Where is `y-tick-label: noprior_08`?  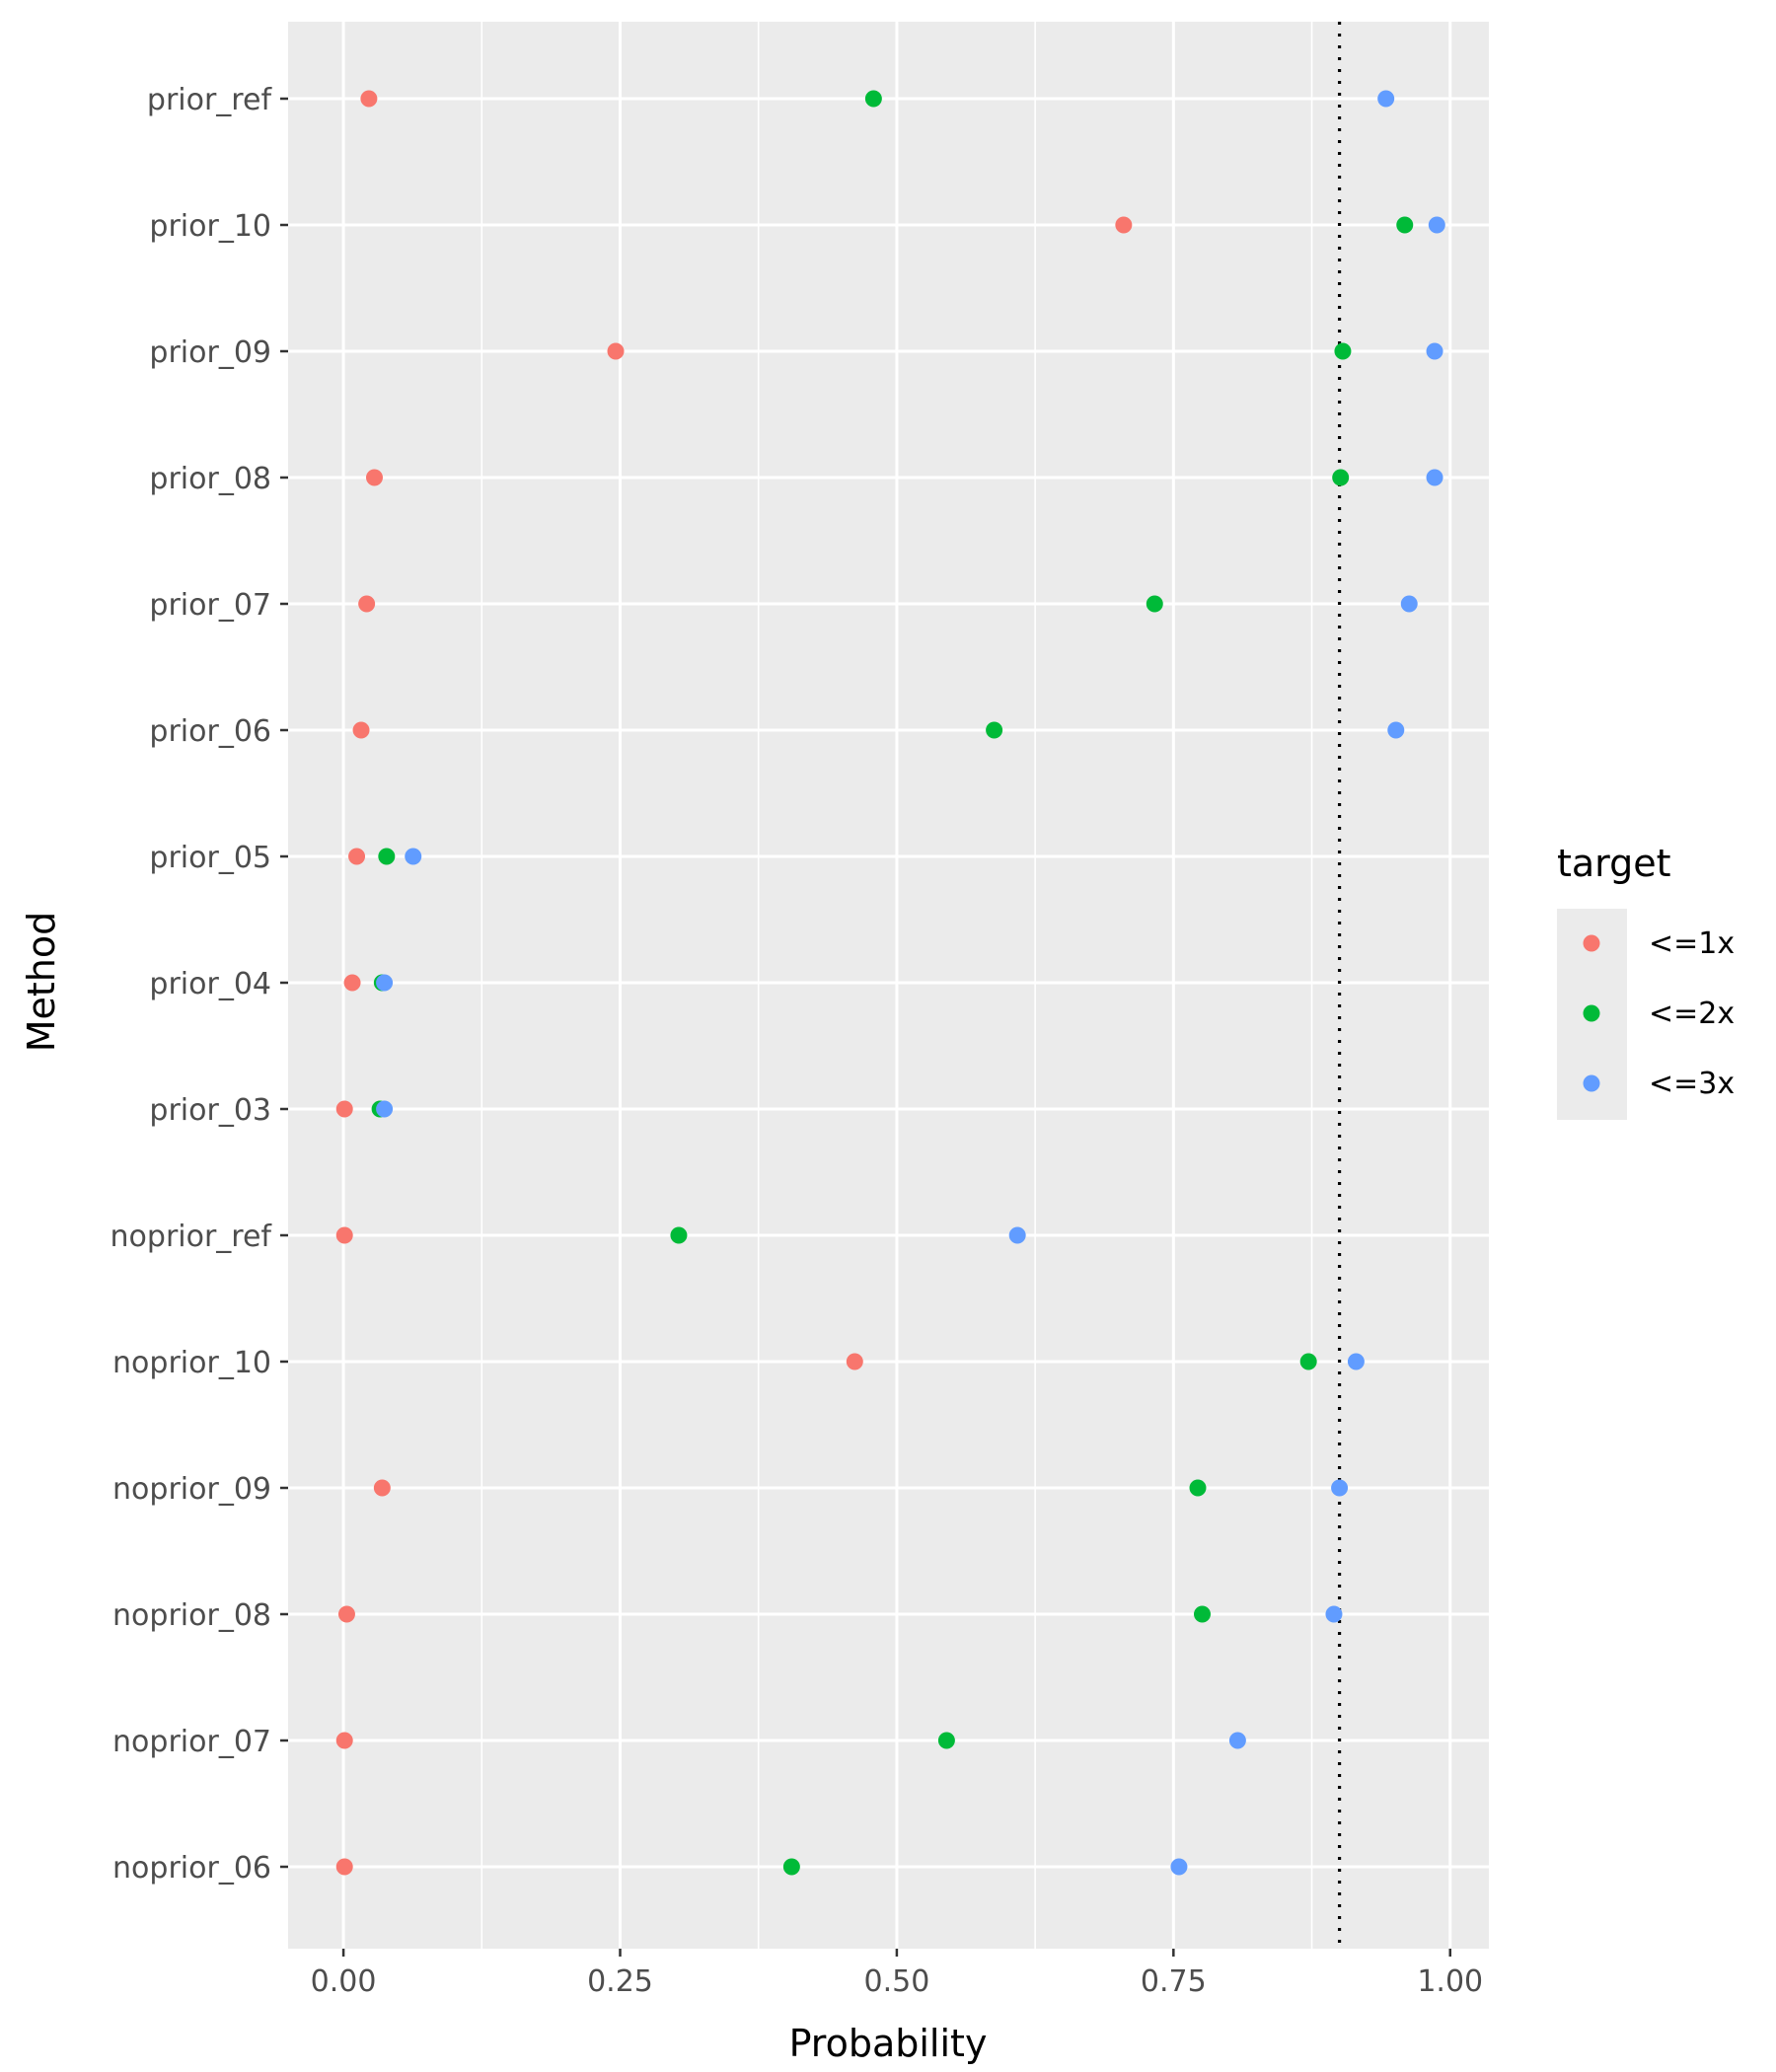
y-tick-label: noprior_08 is located at coordinates (192, 1616).